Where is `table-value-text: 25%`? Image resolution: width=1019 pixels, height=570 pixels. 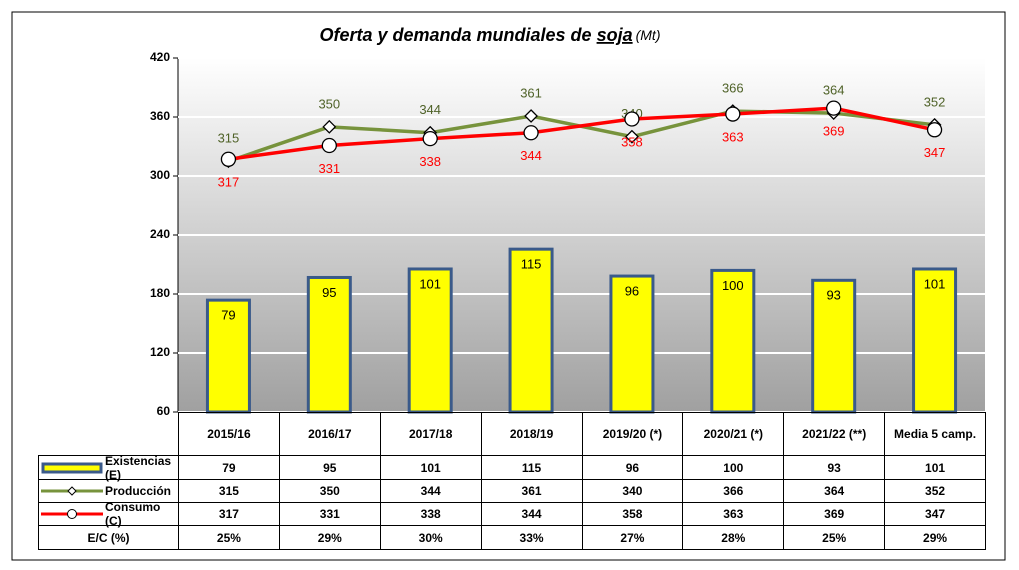
table-value-text: 25% is located at coordinates (228, 537).